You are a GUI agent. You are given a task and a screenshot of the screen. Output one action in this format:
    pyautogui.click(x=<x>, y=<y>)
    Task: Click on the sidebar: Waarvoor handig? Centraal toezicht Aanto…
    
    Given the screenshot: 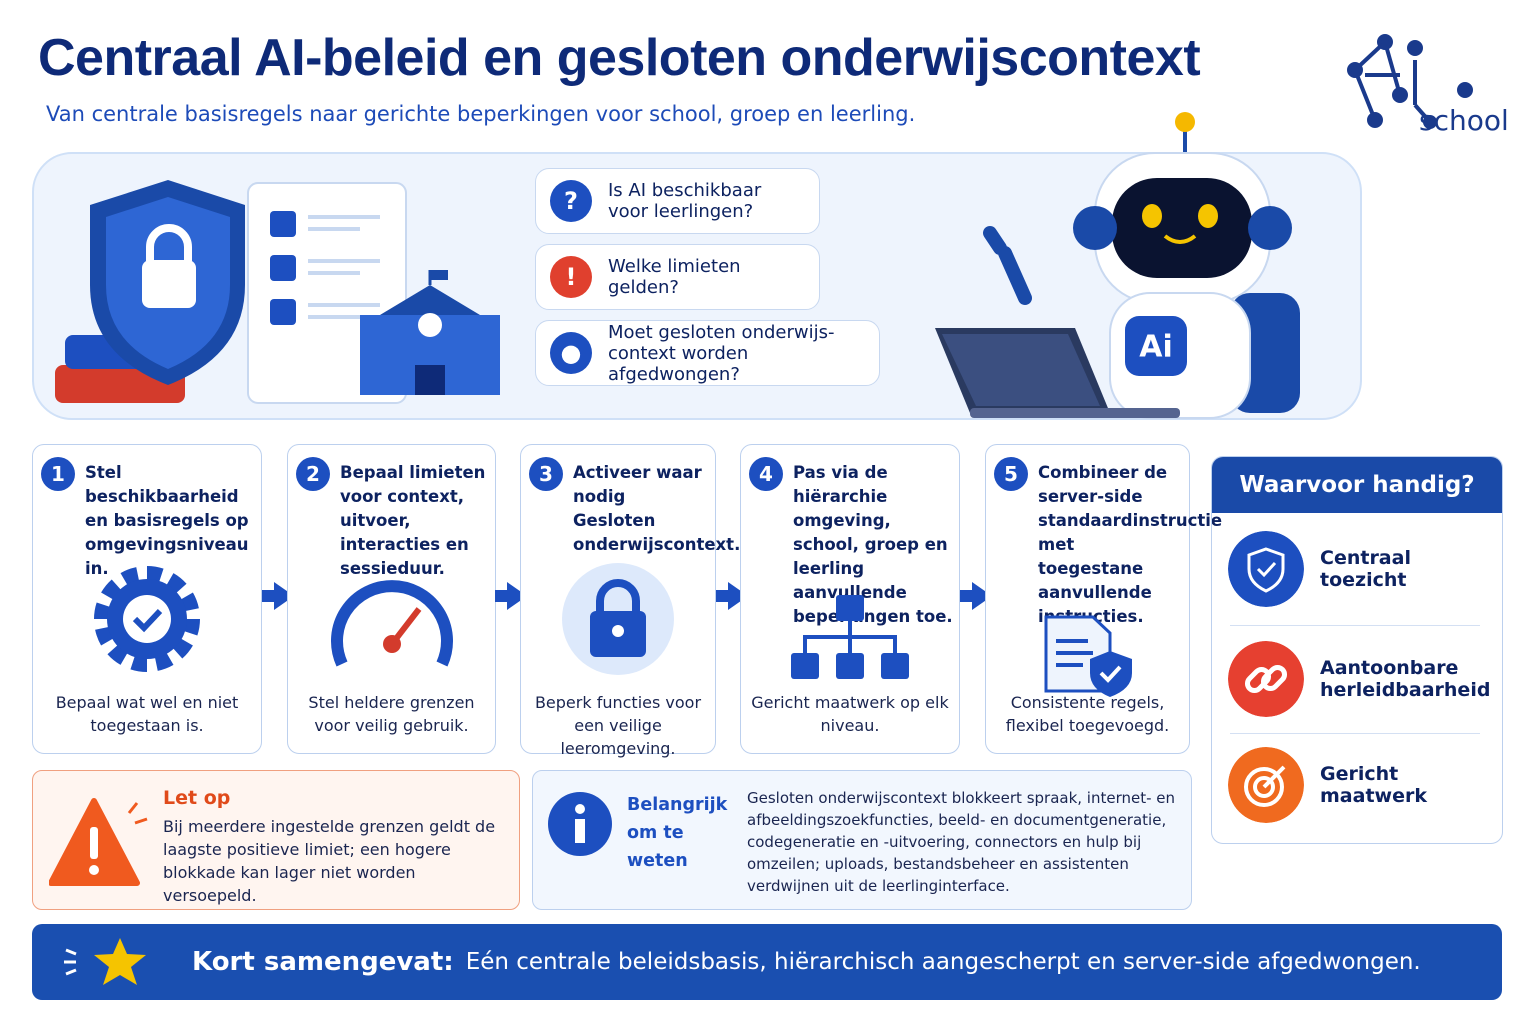 What is the action you would take?
    pyautogui.click(x=1357, y=650)
    